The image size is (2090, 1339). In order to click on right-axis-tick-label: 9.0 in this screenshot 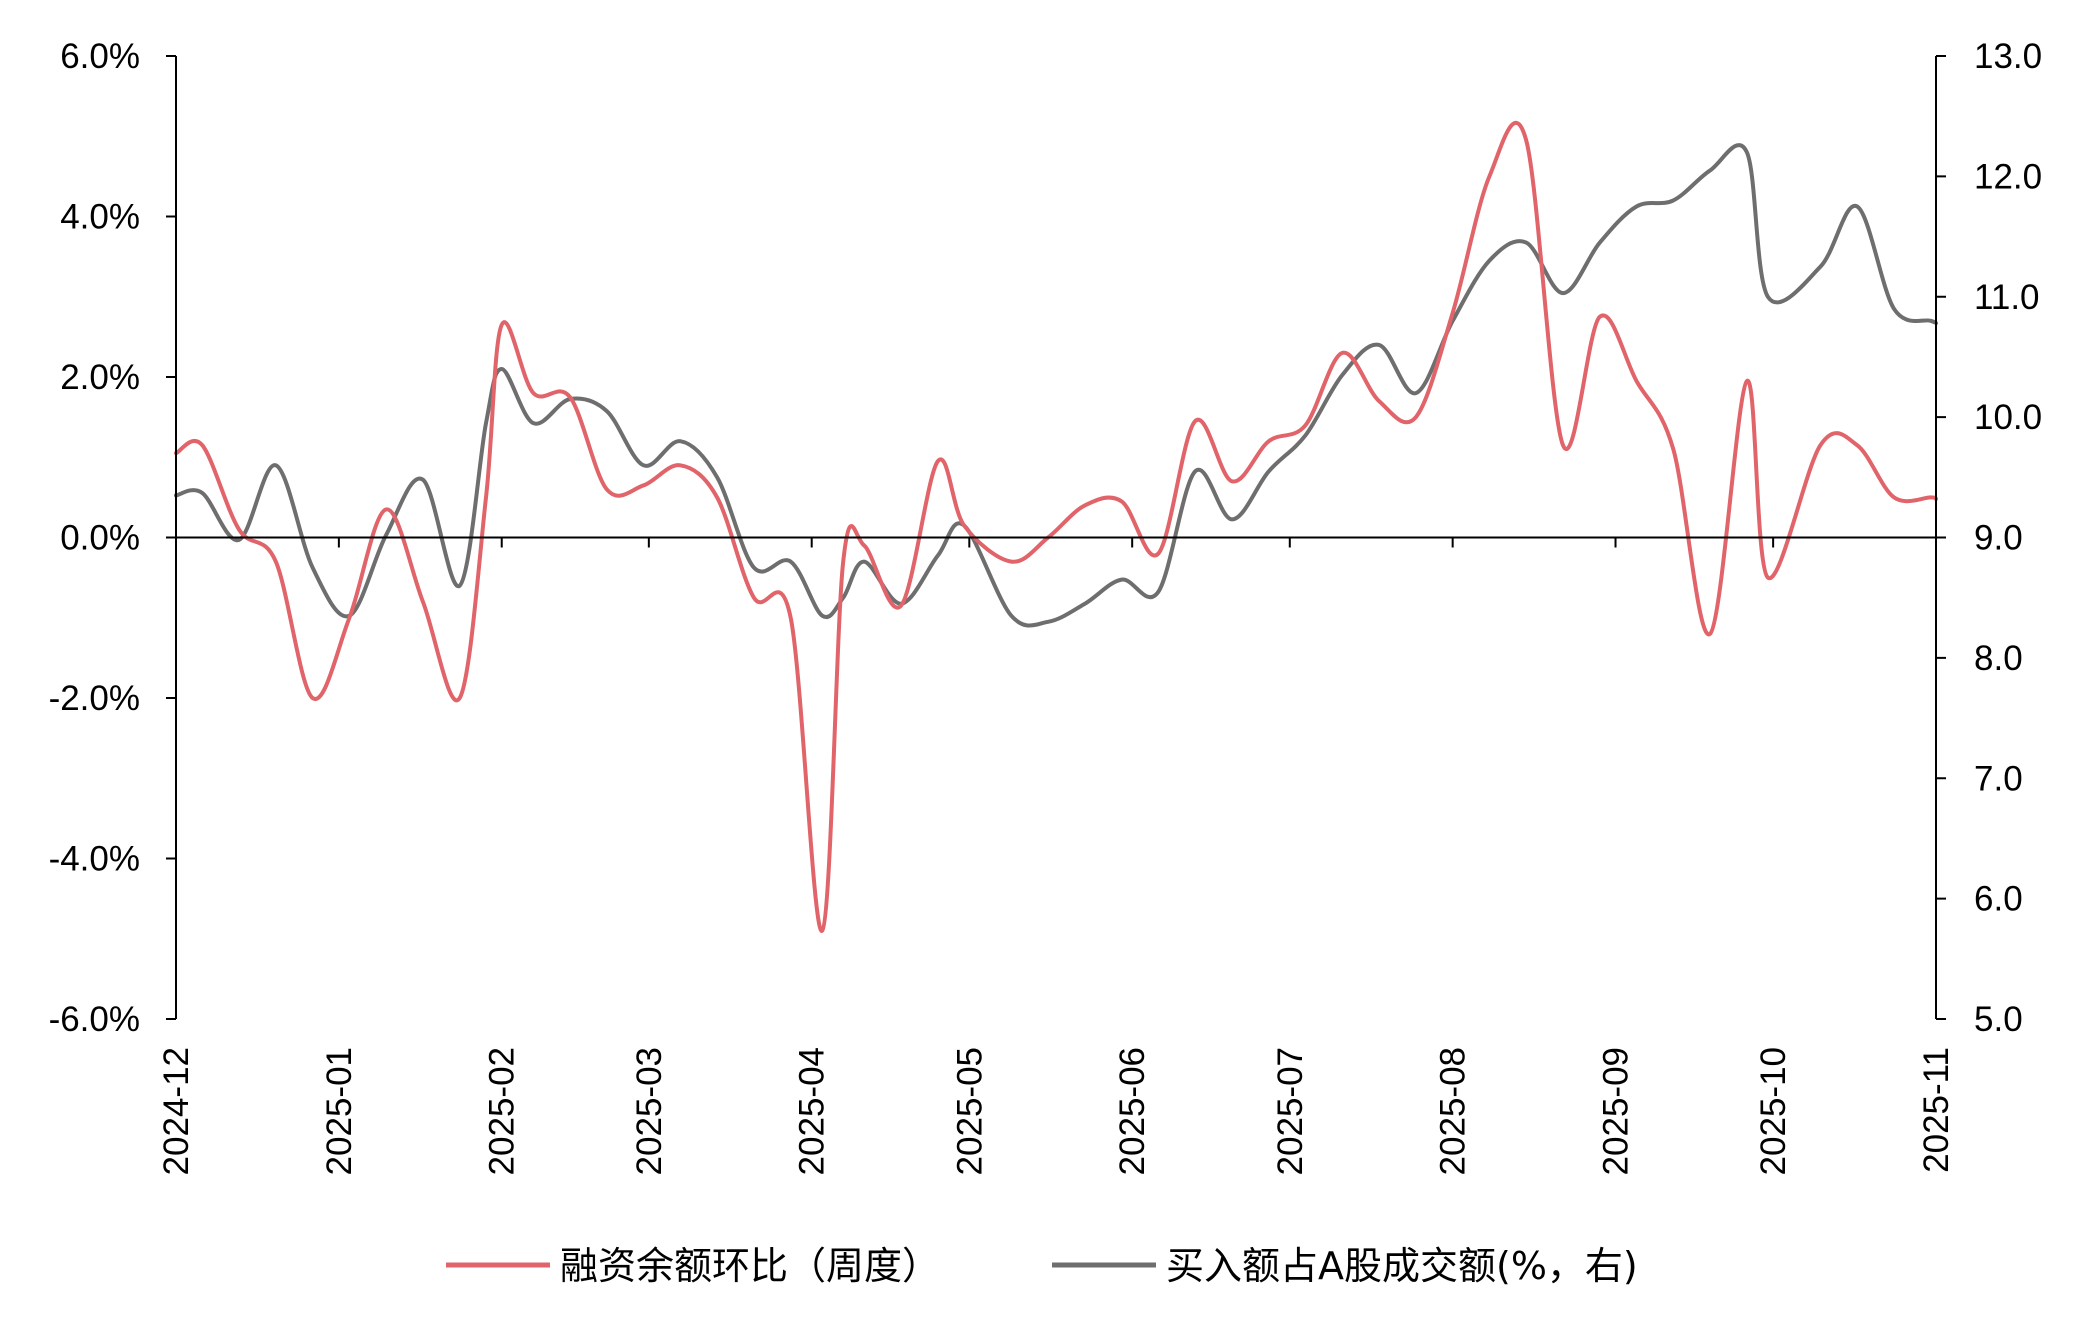, I will do `click(1998, 538)`.